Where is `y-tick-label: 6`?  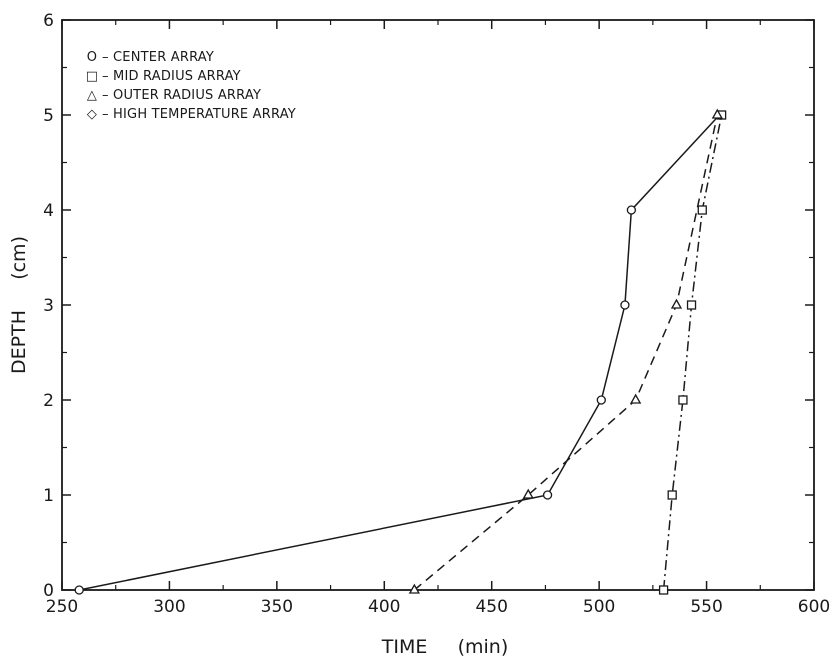 y-tick-label: 6 is located at coordinates (48, 21).